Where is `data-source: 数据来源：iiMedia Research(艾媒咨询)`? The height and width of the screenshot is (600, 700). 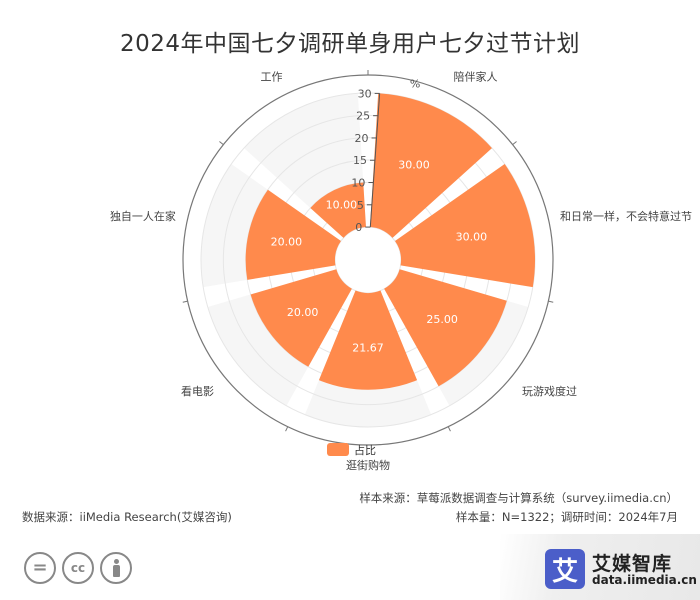
data-source: 数据来源：iiMedia Research(艾媒咨询) is located at coordinates (127, 517).